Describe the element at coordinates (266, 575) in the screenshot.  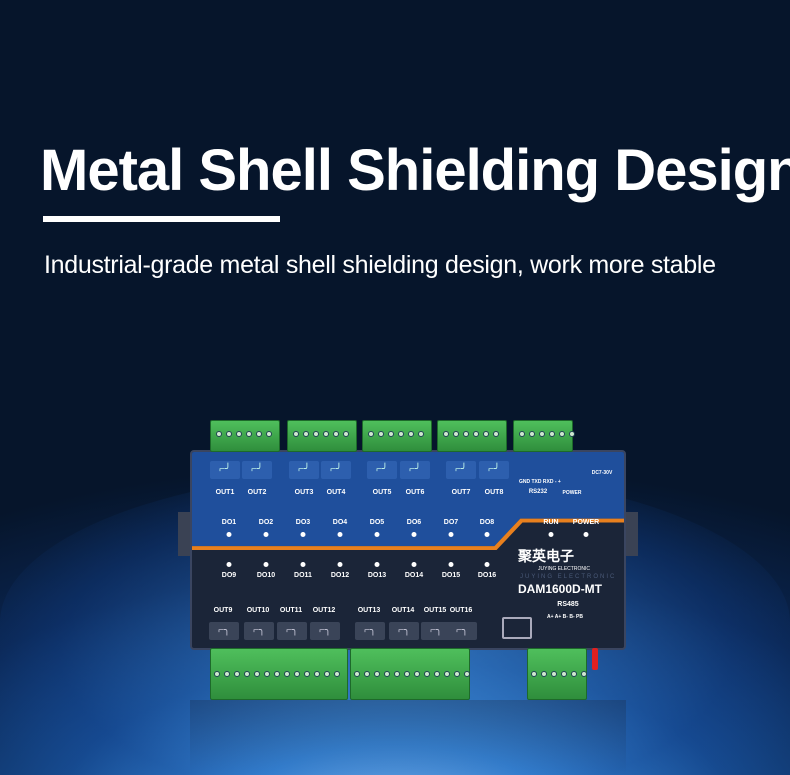
I see `do-label: DO10` at that location.